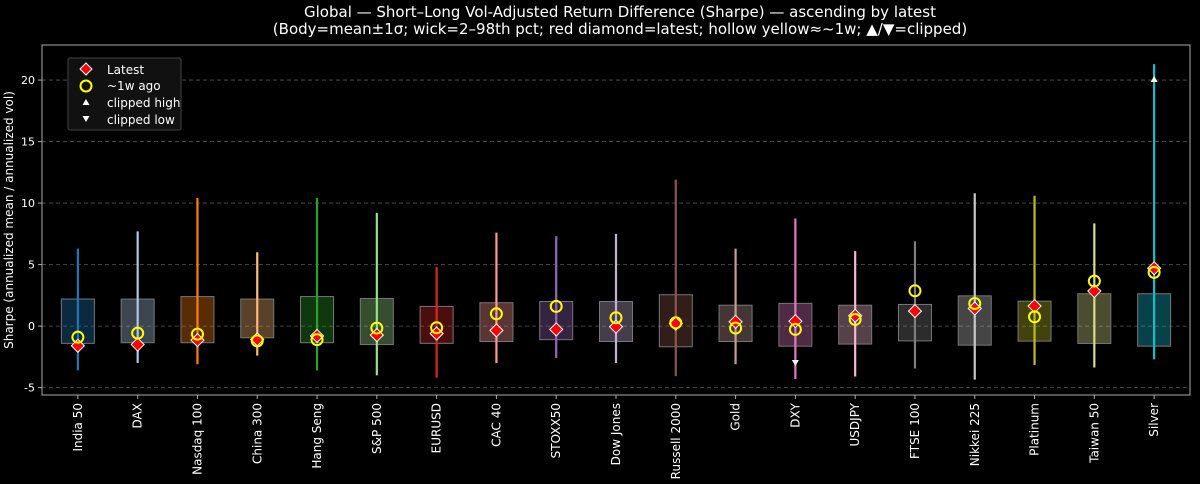  I want to click on box-dxy, so click(795, 299).